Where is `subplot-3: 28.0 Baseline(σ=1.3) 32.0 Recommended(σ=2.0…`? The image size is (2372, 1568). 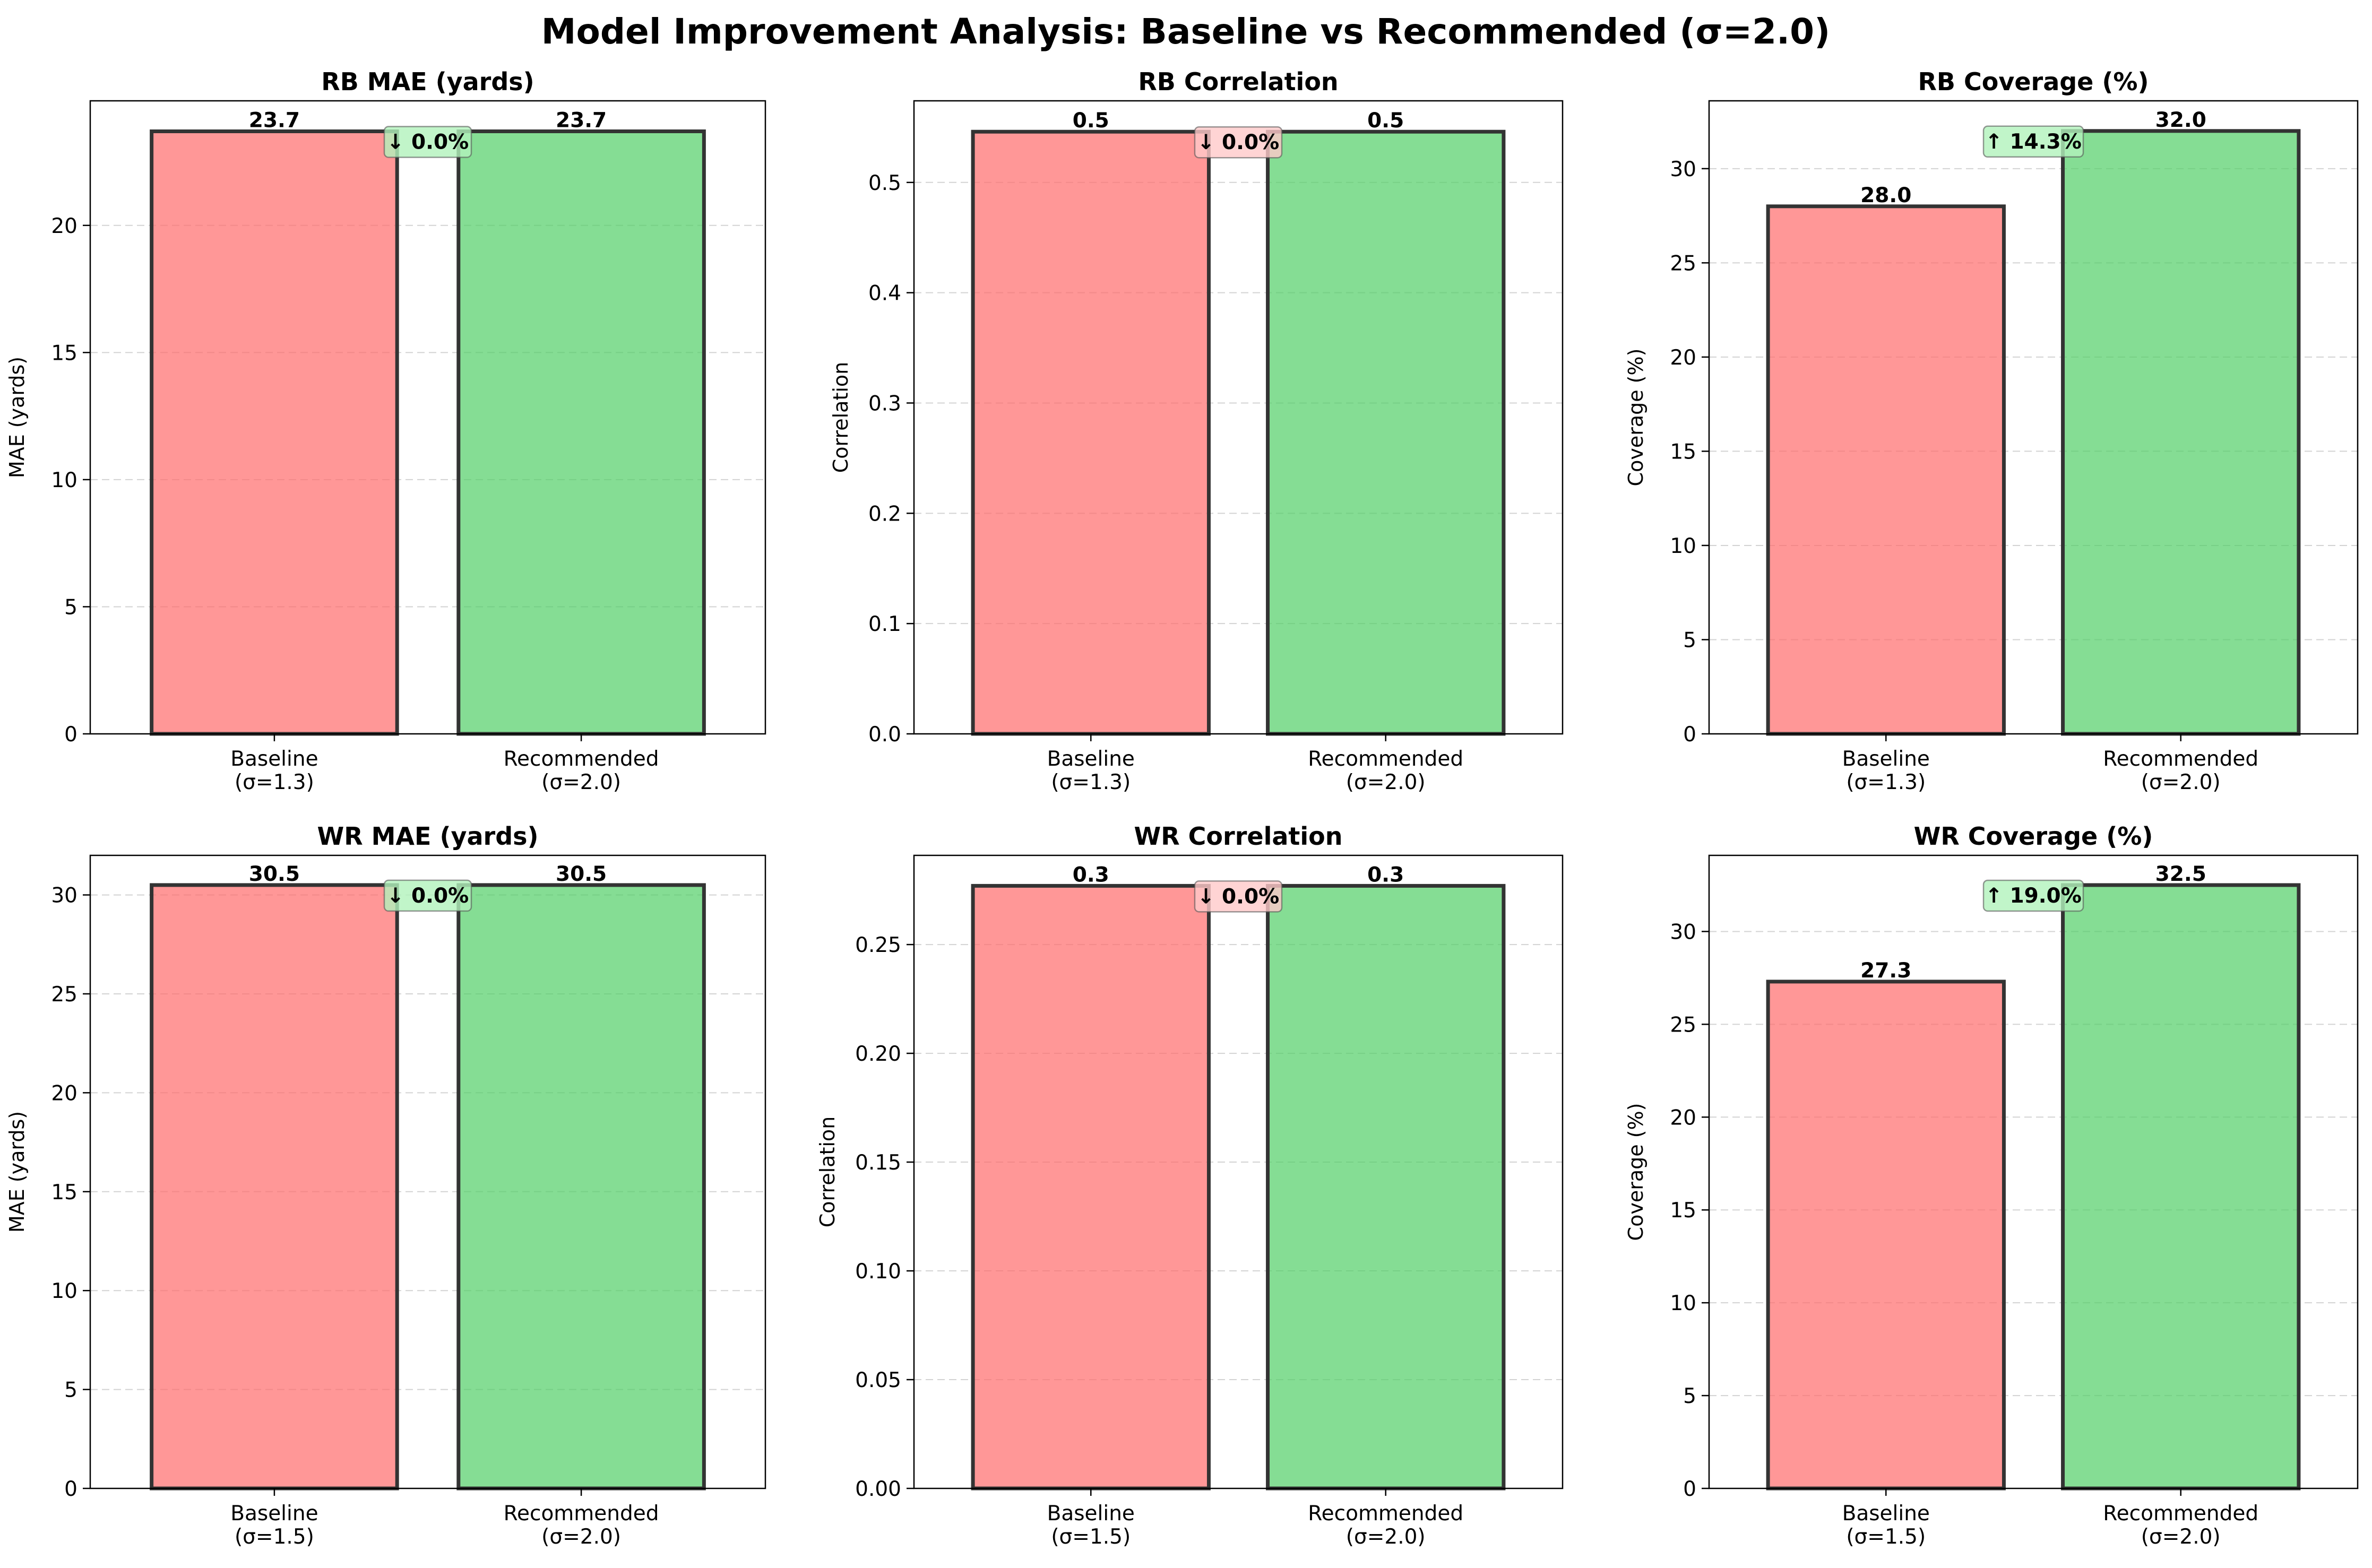 subplot-3: 28.0 Baseline(σ=1.3) 32.0 Recommended(σ=2.0… is located at coordinates (1991, 430).